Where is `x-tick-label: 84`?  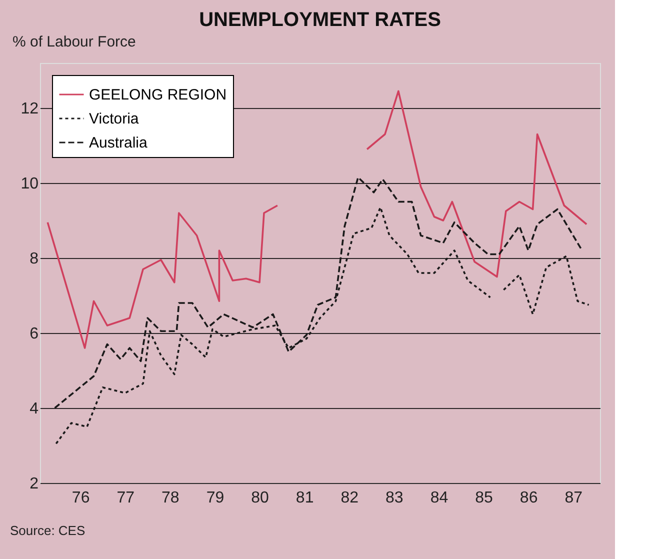 x-tick-label: 84 is located at coordinates (439, 498).